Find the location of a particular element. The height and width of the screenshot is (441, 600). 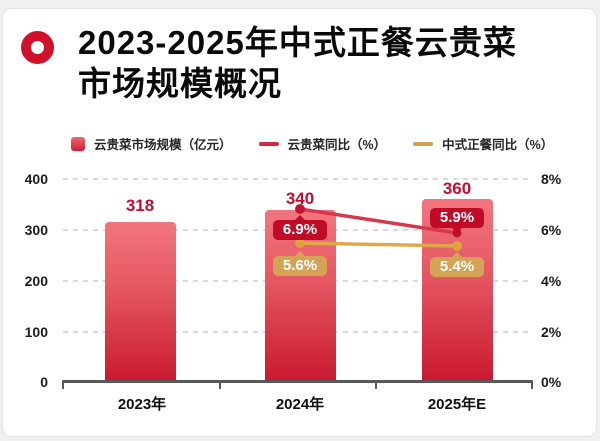

legend-item-yungui-yoy: 云贵菜同比（%） is located at coordinates (322, 143).